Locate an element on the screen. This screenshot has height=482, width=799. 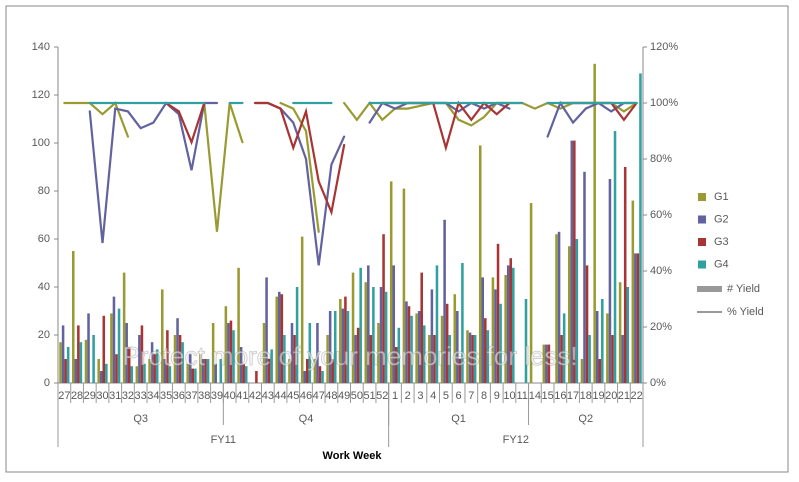
quarter-label: Q3 is located at coordinates (140, 419).